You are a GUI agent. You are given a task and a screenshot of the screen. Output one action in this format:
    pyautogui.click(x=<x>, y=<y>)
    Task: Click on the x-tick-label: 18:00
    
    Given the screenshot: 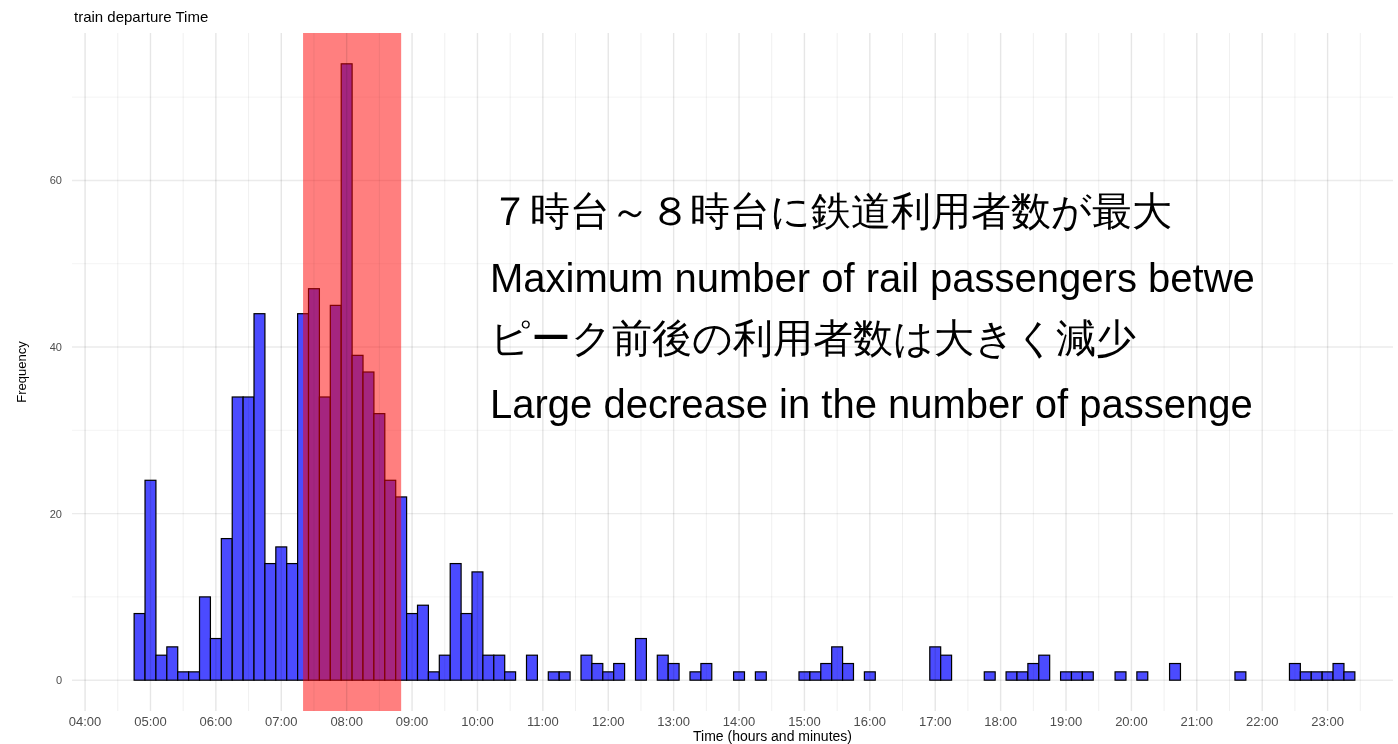 What is the action you would take?
    pyautogui.click(x=1000, y=721)
    